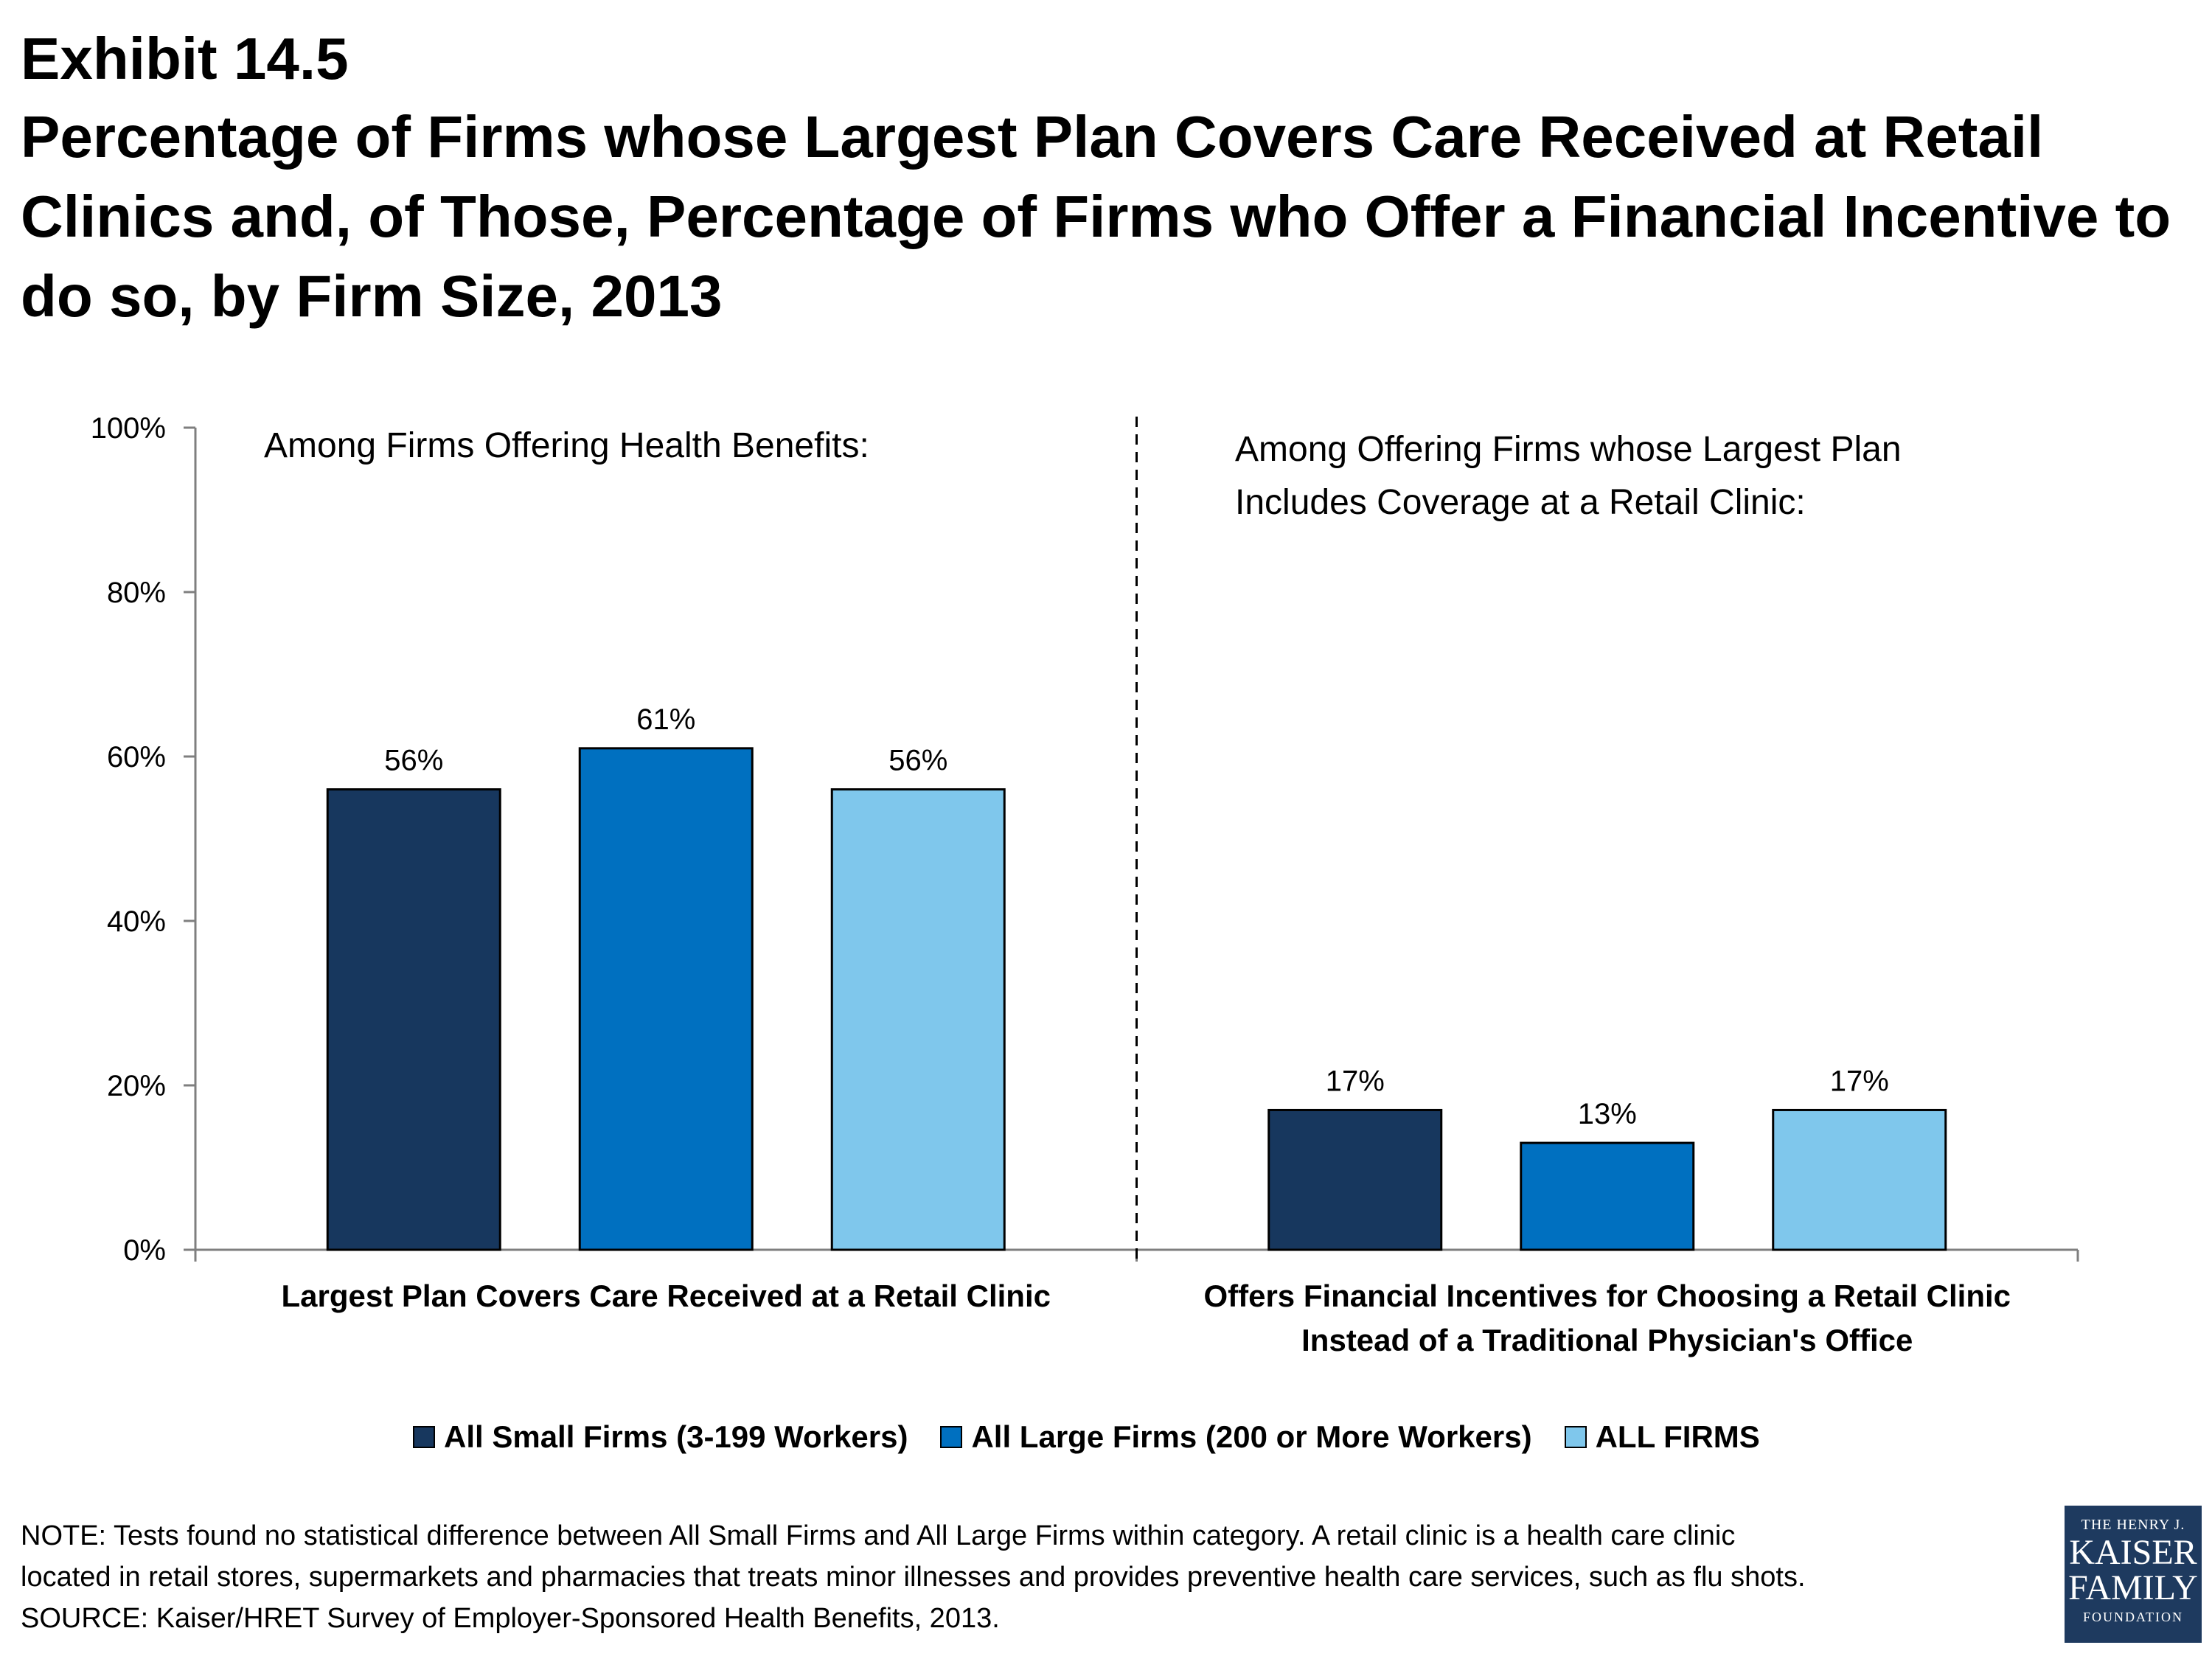  Describe the element at coordinates (1568, 449) in the screenshot. I see `panel-label: Among Offering Firms whose Largest Plan` at that location.